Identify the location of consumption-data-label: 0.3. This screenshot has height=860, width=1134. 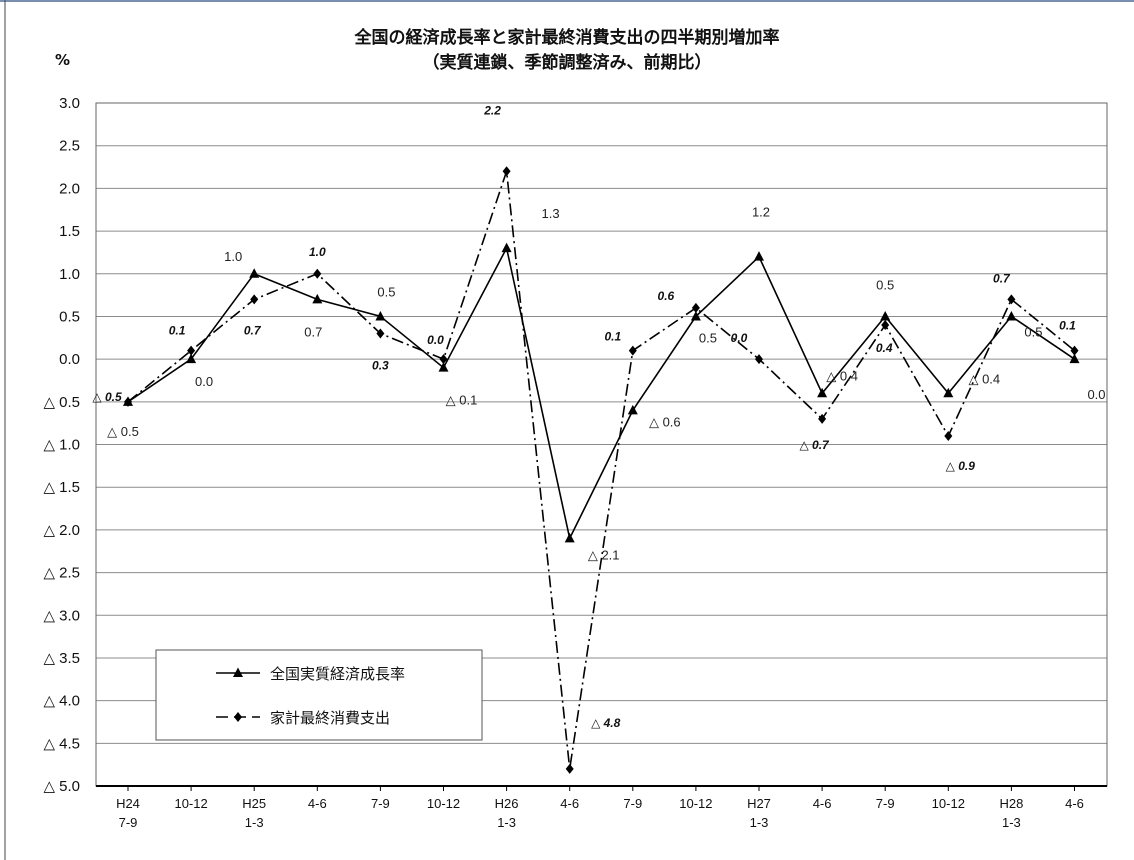
(380, 366).